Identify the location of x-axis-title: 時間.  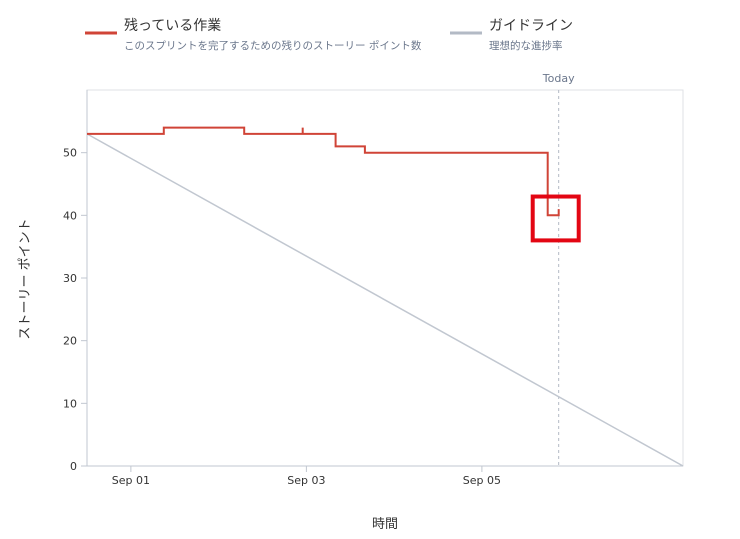
(385, 524).